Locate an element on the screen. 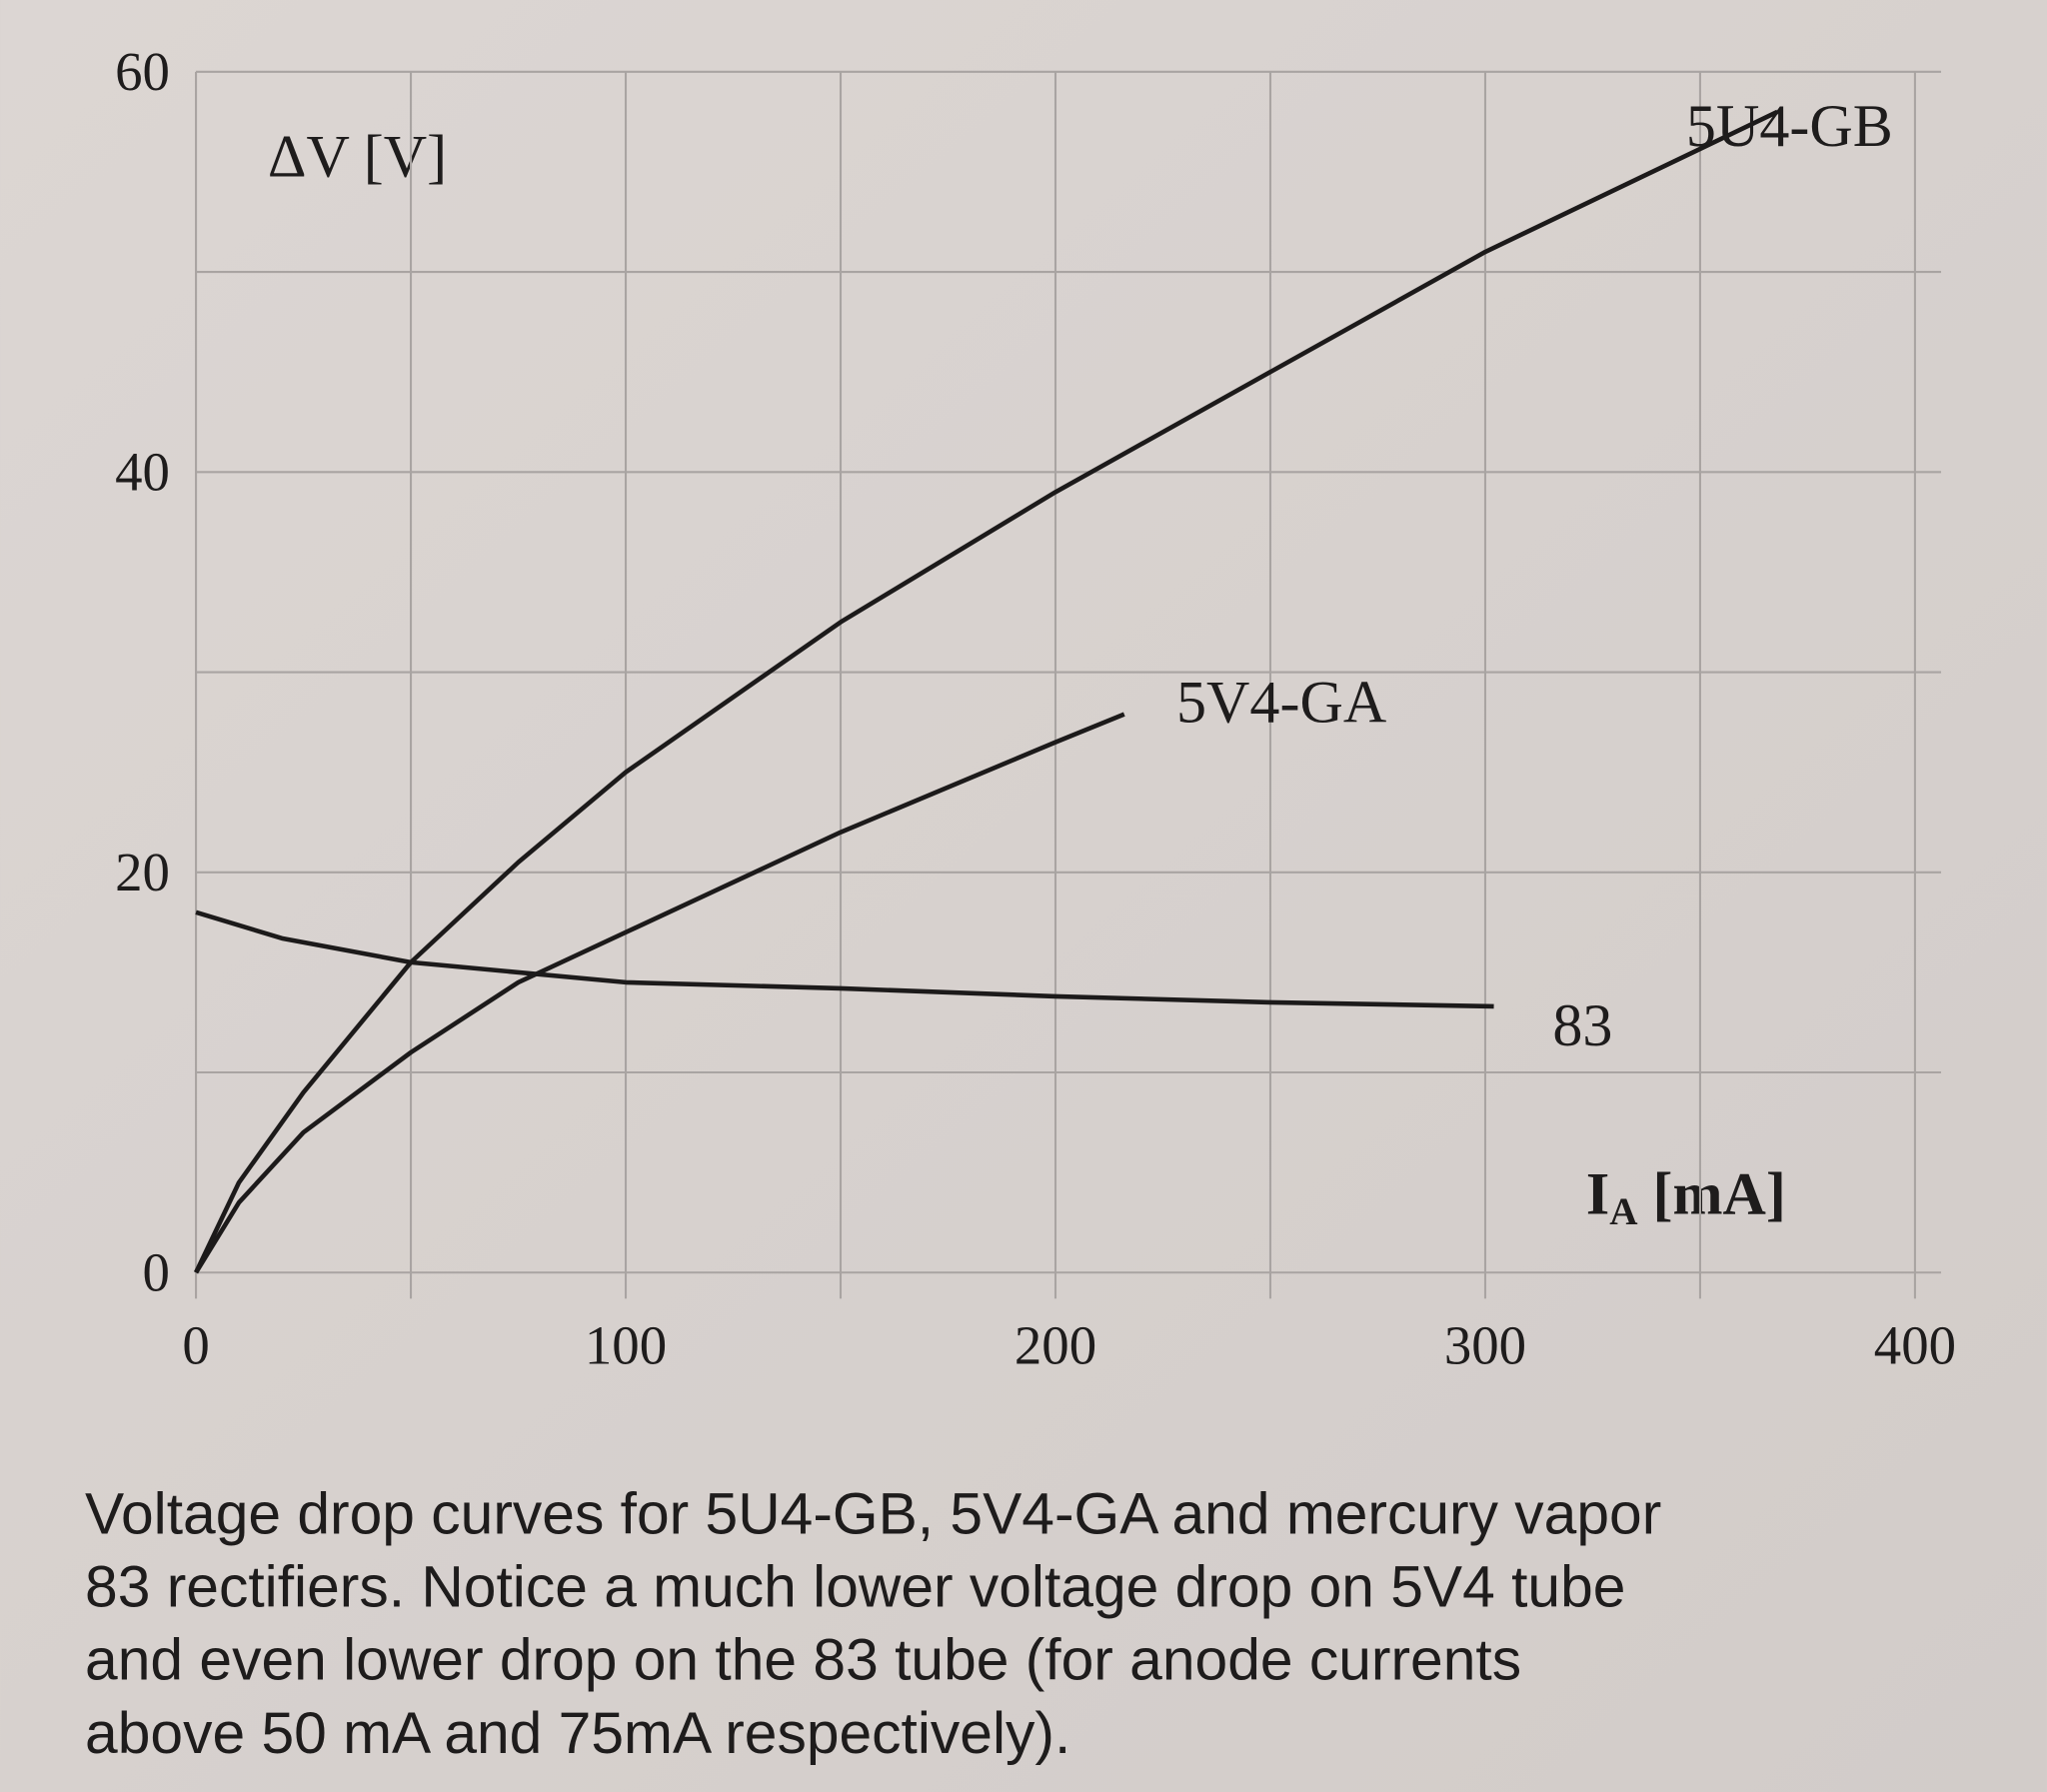 The height and width of the screenshot is (1792, 2047). series-label: 5V4-GA is located at coordinates (1281, 701).